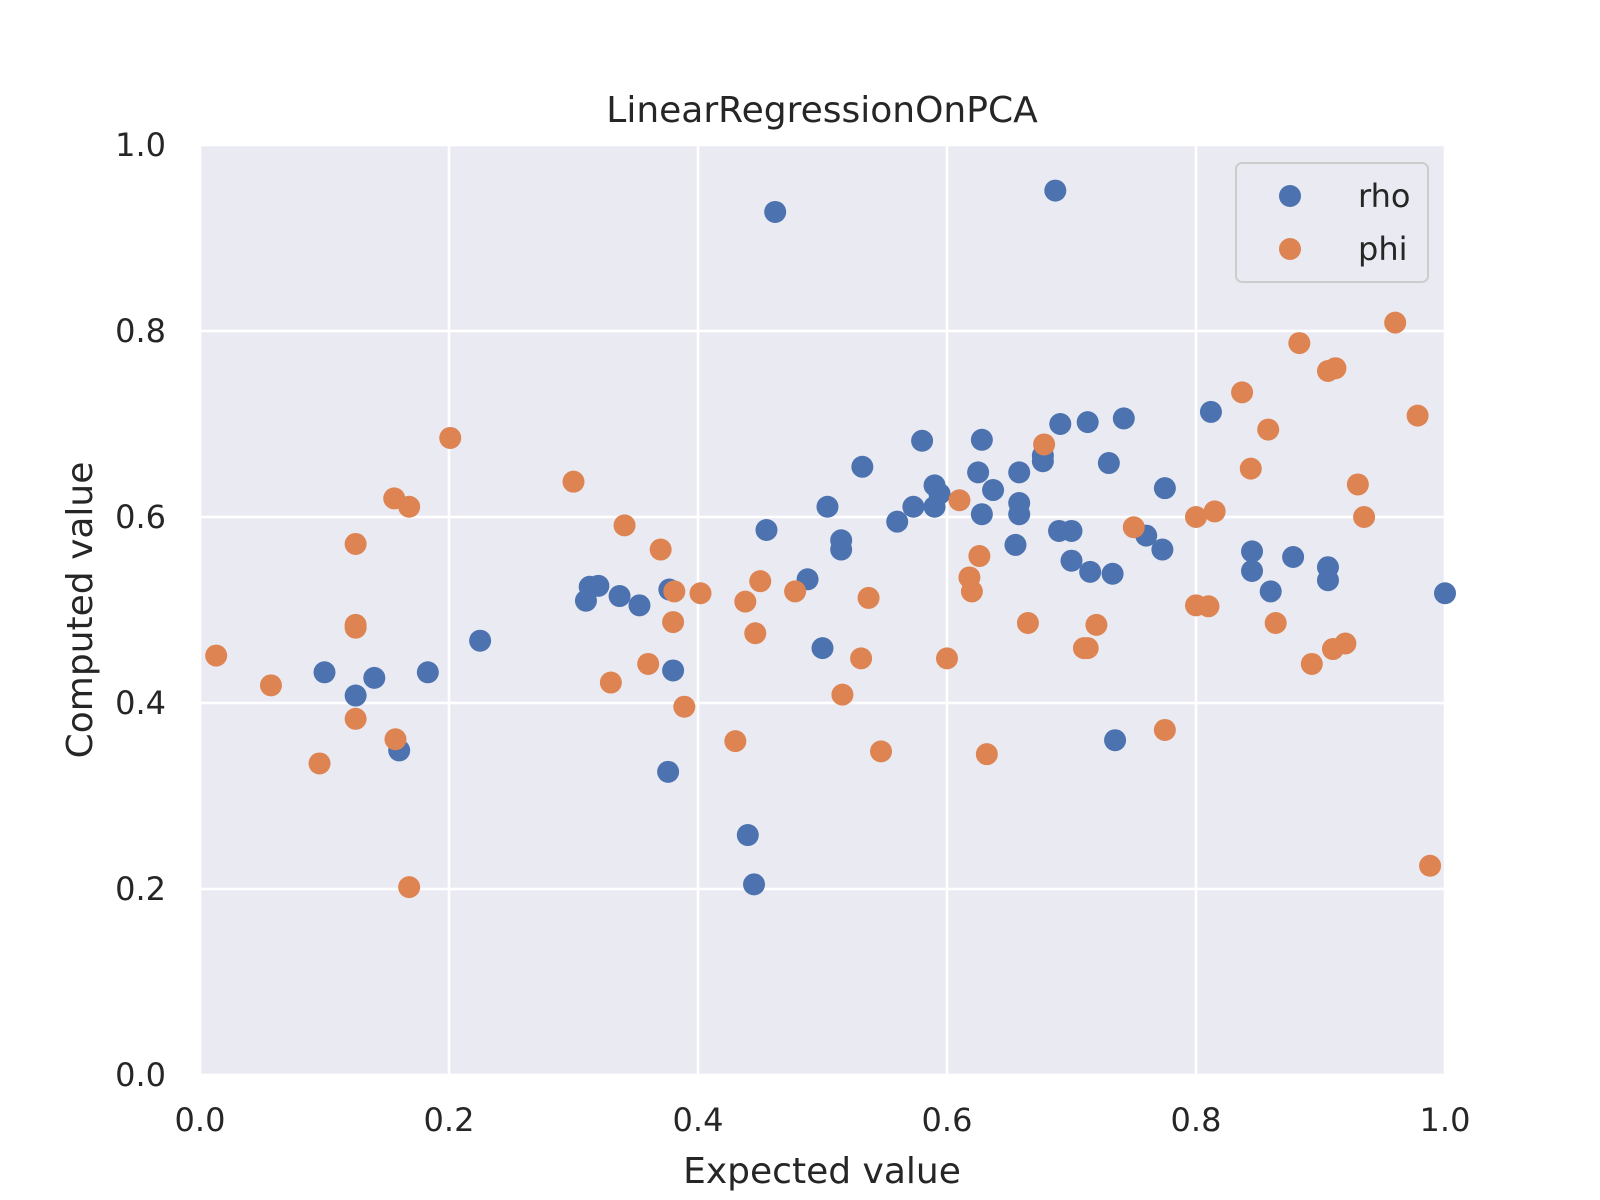 This screenshot has height=1200, width=1600. Describe the element at coordinates (947, 1120) in the screenshot. I see `x-tick-label: 0.6` at that location.